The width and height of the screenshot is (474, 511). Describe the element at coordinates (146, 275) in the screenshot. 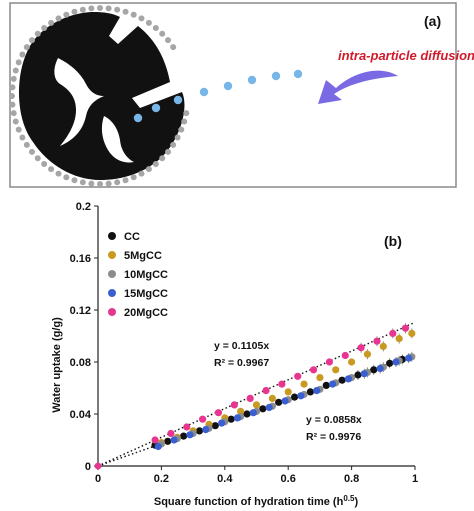

I see `legend-label: 10MgCC` at that location.